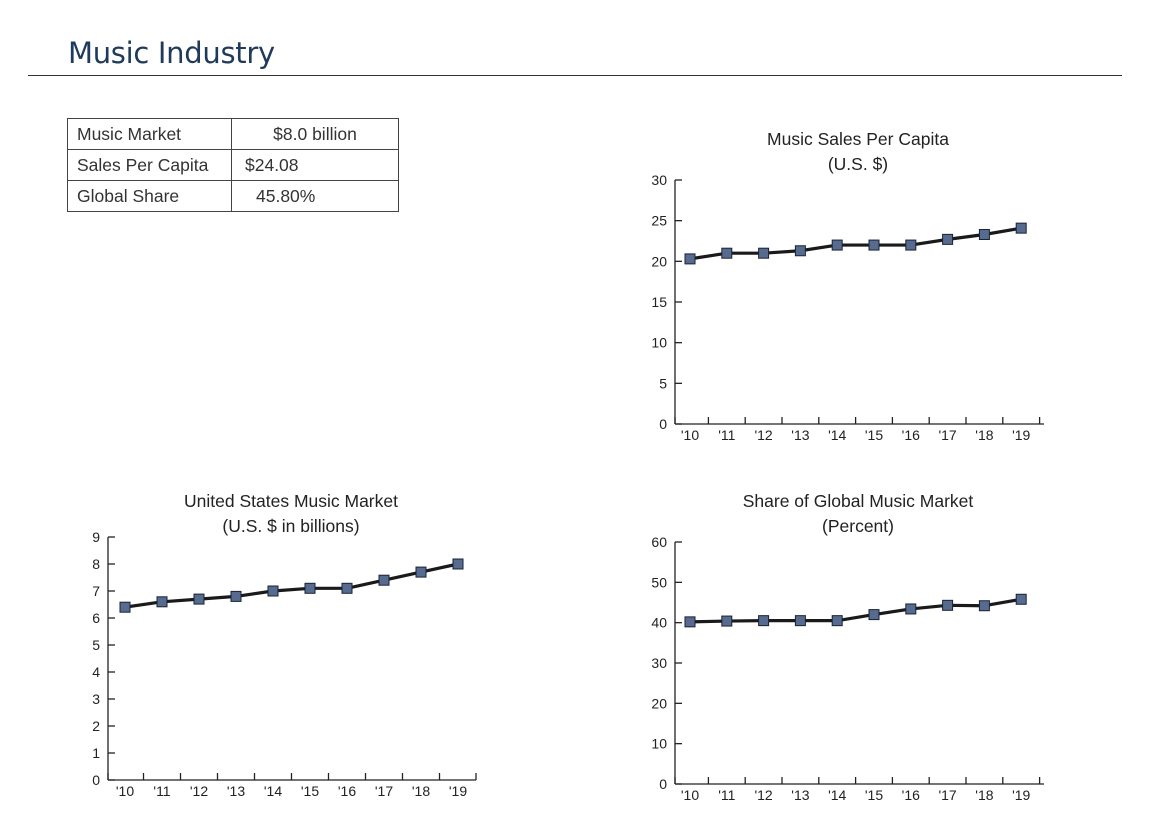  I want to click on chart-subtitle: (U.S. $ in billions), so click(290, 526).